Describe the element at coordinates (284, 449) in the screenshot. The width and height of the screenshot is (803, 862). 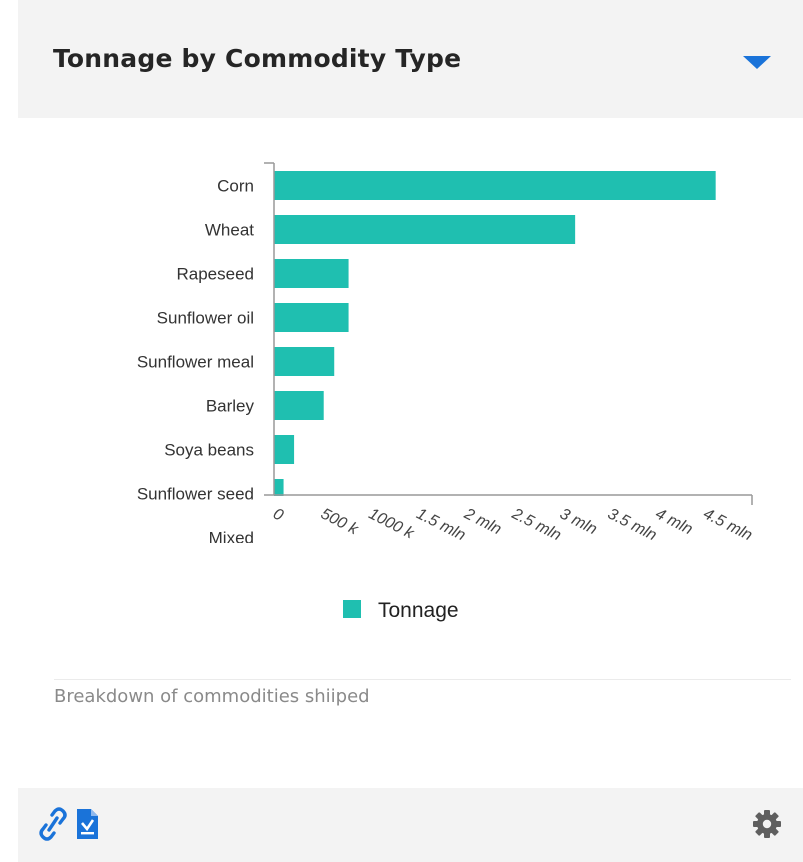
I see `bar-soya-beans` at that location.